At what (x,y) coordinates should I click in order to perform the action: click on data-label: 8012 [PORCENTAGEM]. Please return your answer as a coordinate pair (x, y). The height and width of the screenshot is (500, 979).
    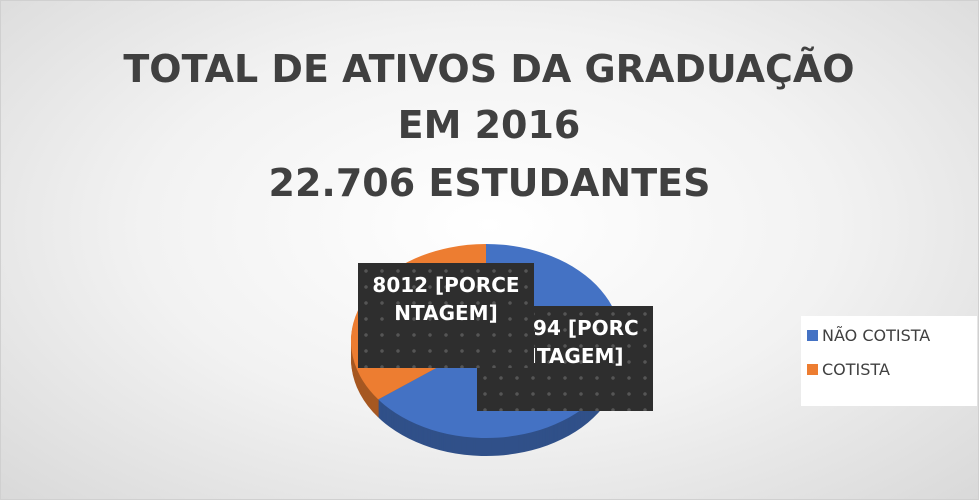
    Looking at the image, I should click on (446, 315).